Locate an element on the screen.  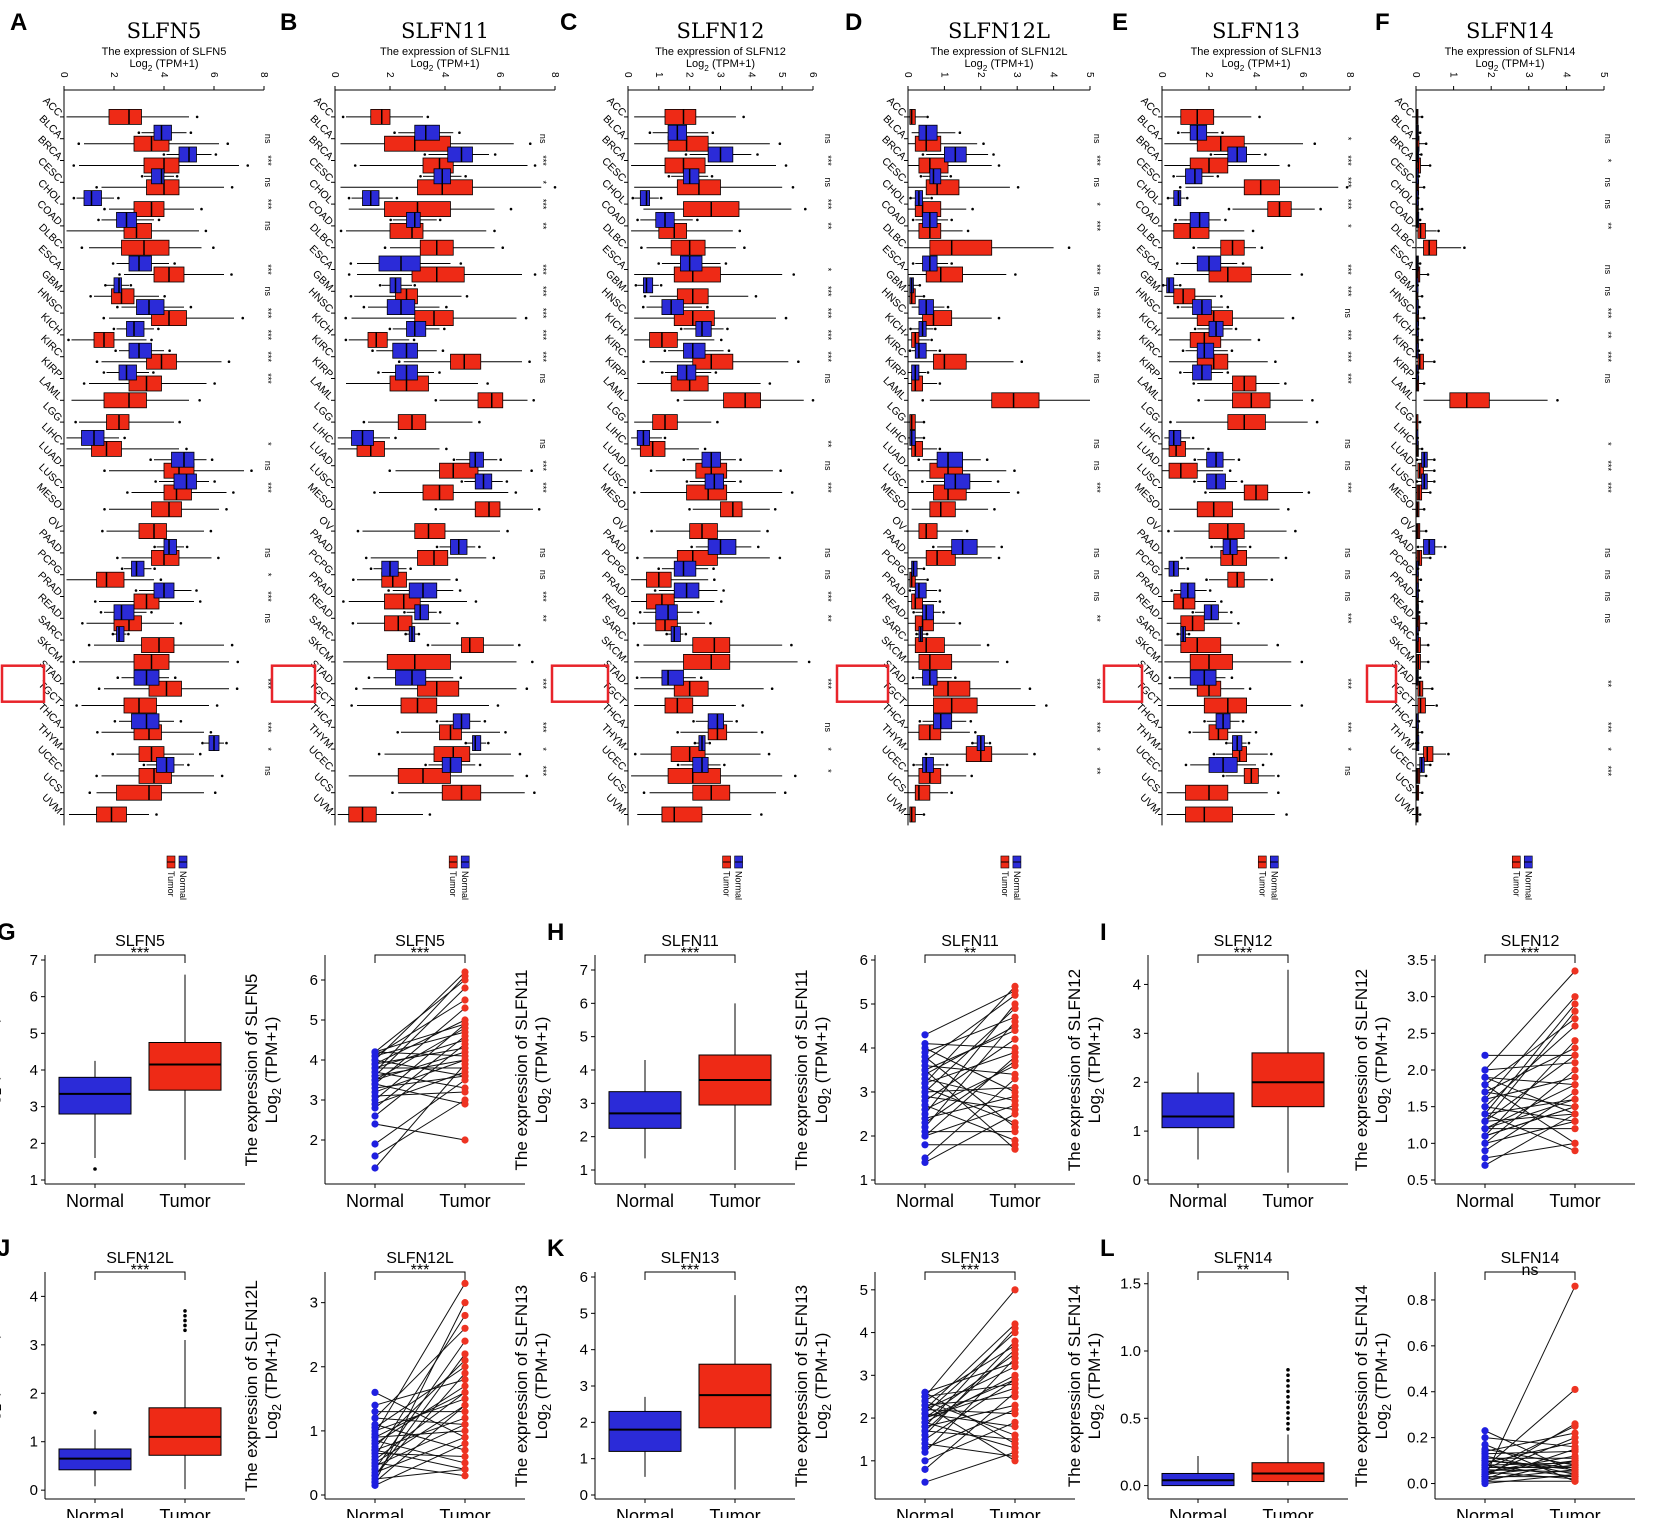
significance-bracket is located at coordinates (1243, 958).